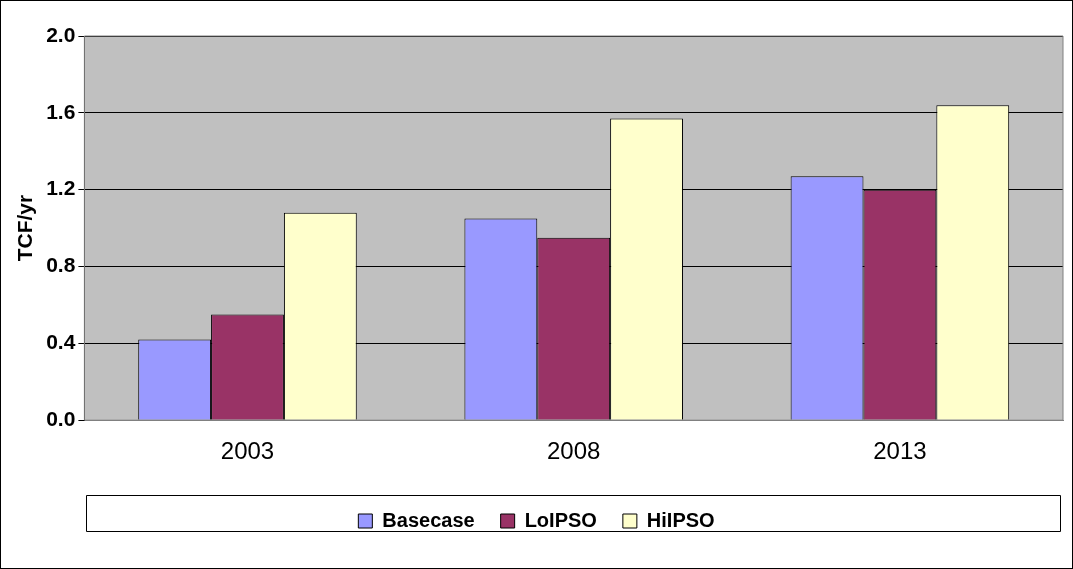 The height and width of the screenshot is (569, 1073). What do you see at coordinates (574, 451) in the screenshot?
I see `x-tick-label: 2008` at bounding box center [574, 451].